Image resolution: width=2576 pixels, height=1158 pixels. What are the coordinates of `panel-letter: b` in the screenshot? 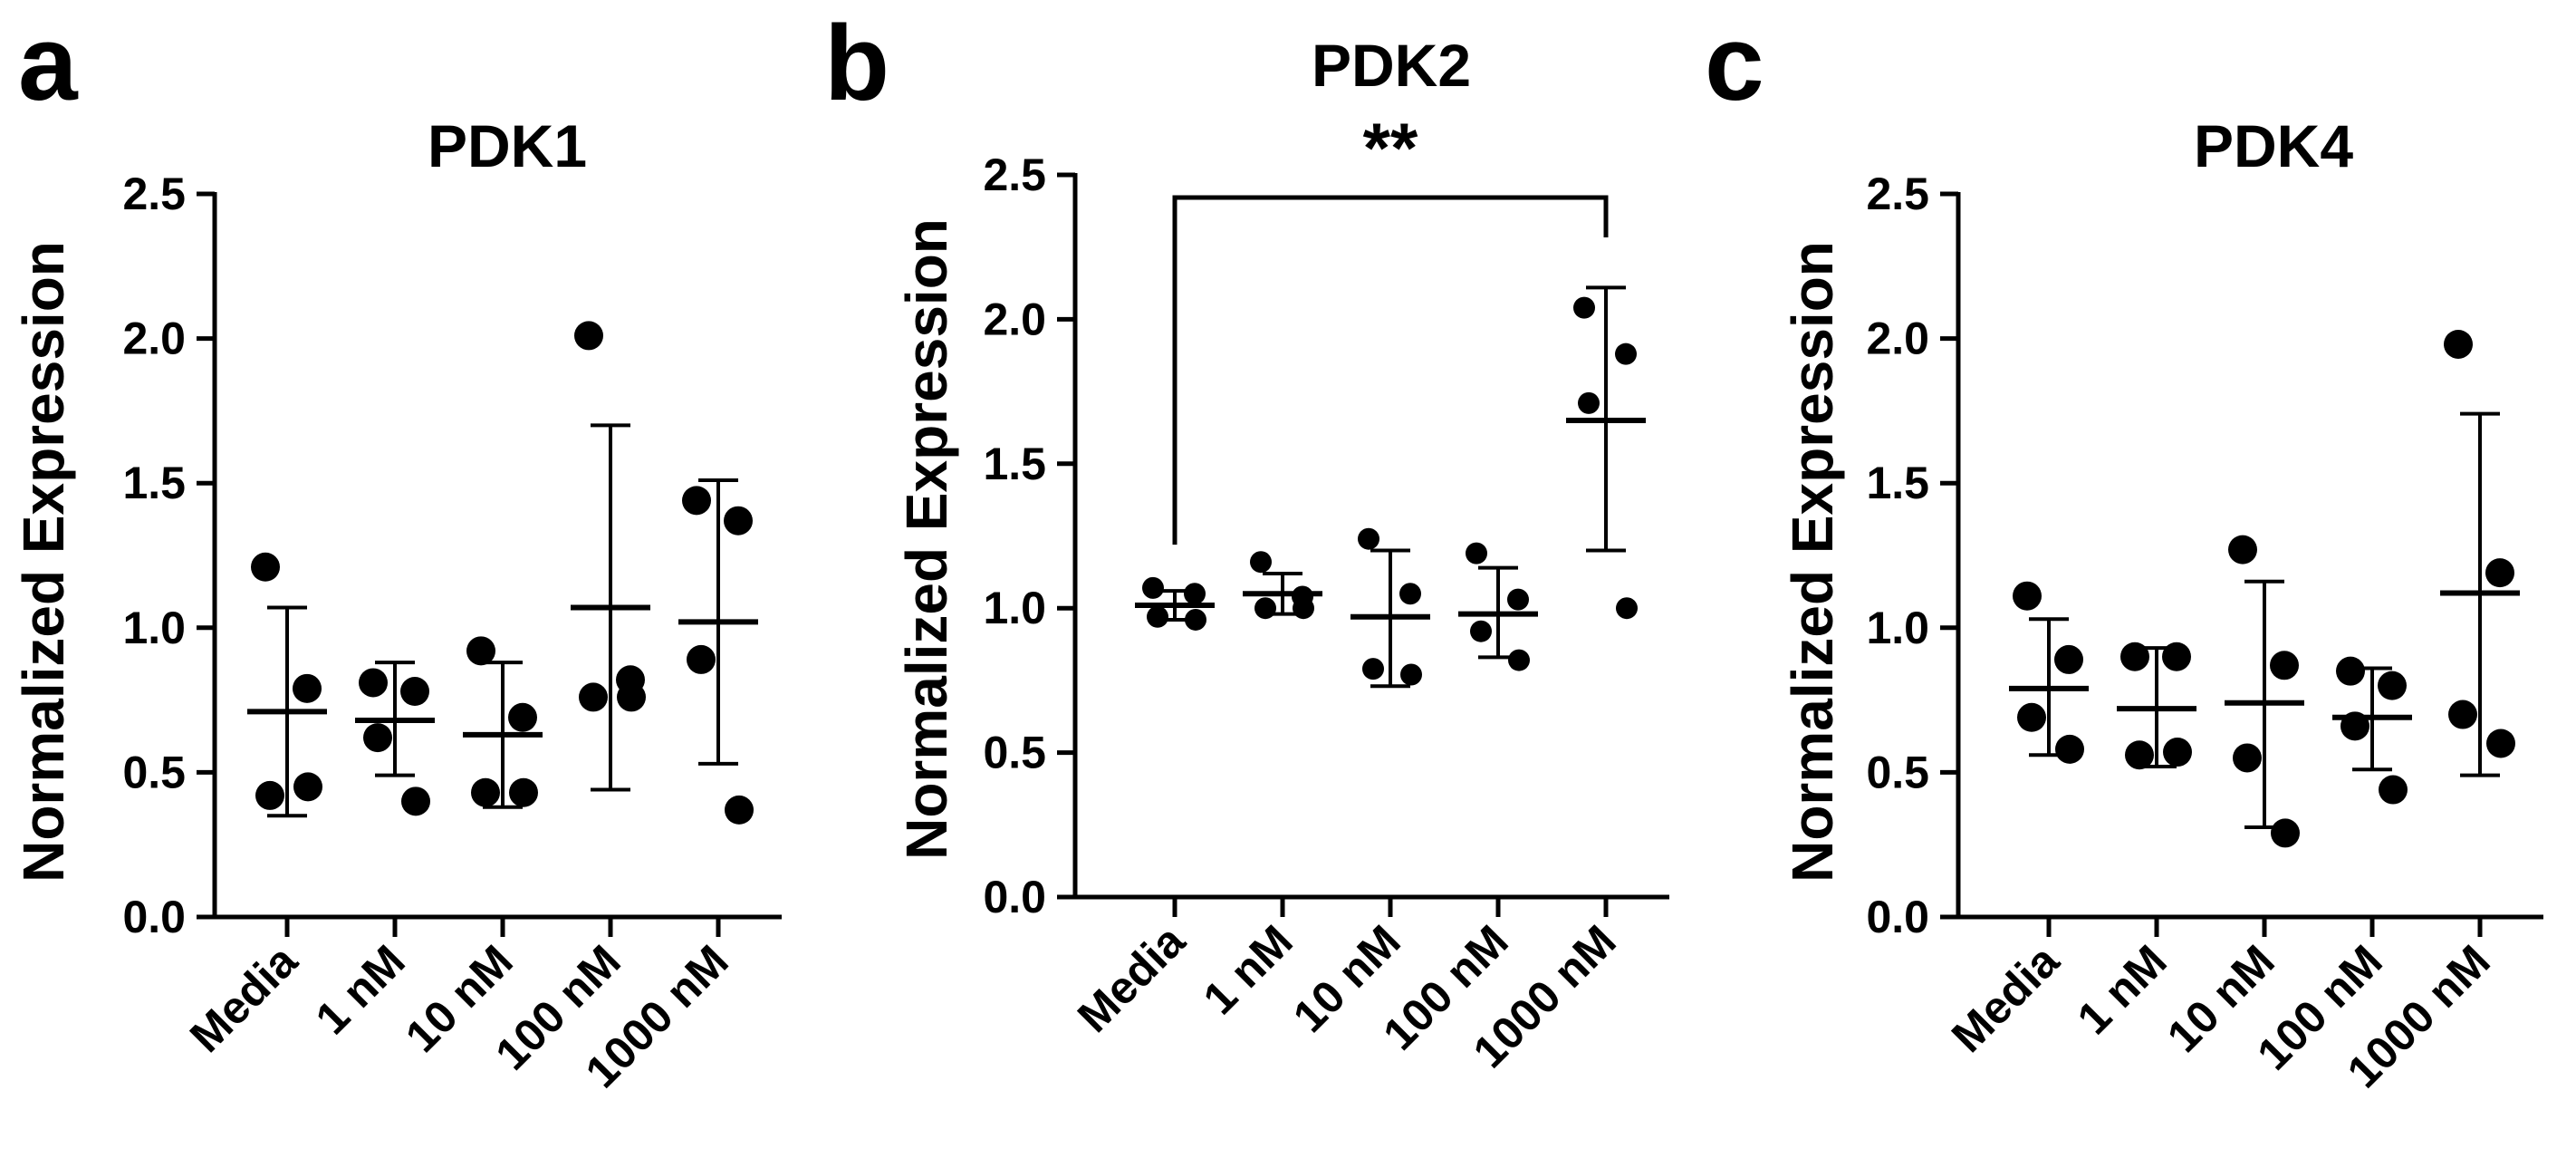 It's located at (856, 63).